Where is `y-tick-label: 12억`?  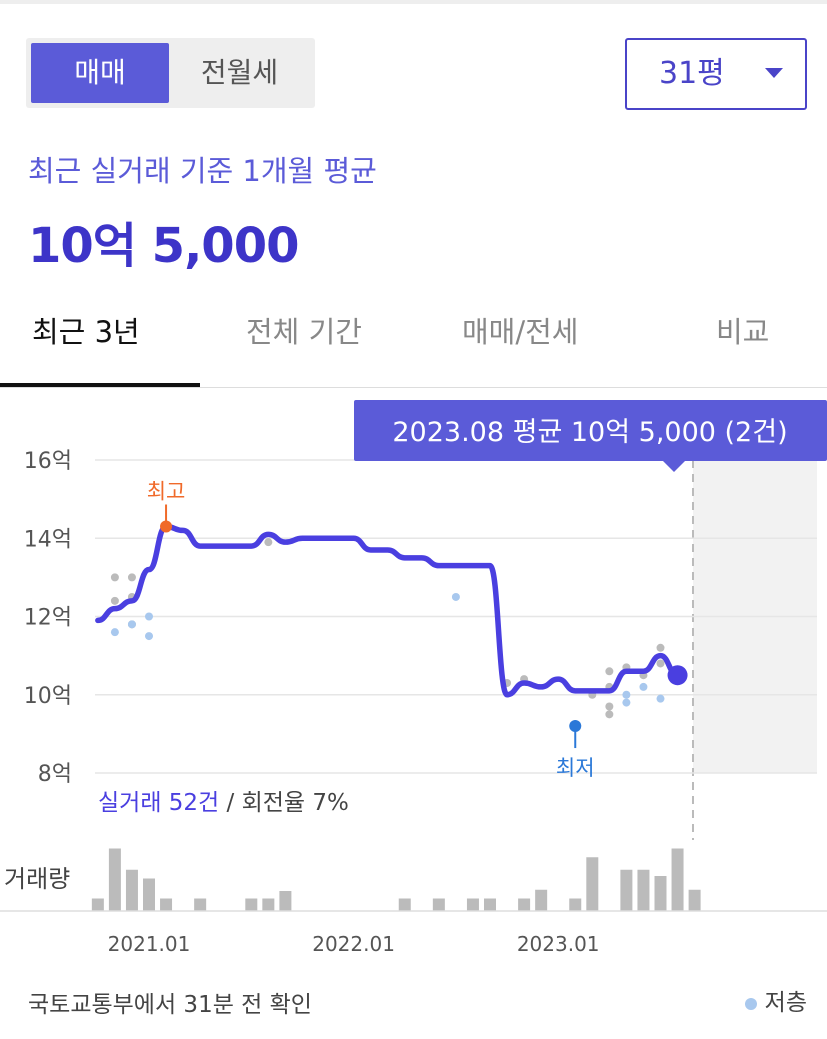 y-tick-label: 12억 is located at coordinates (48, 618).